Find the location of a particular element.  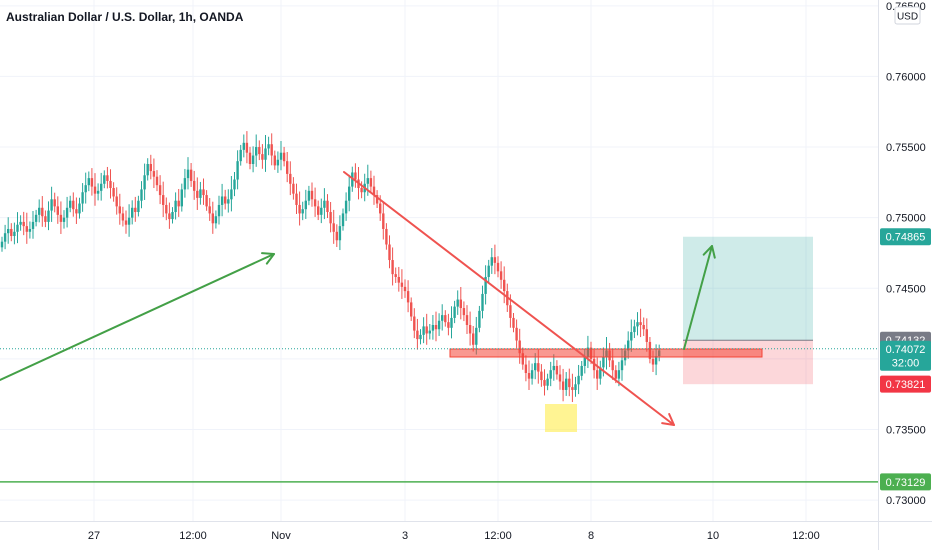

currency-button: USD is located at coordinates (907, 15).